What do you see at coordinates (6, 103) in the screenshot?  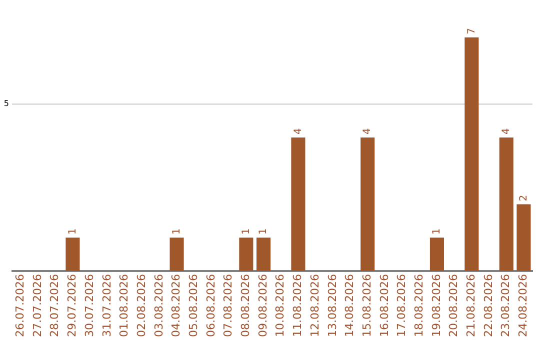 I see `ref-line-label: 5` at bounding box center [6, 103].